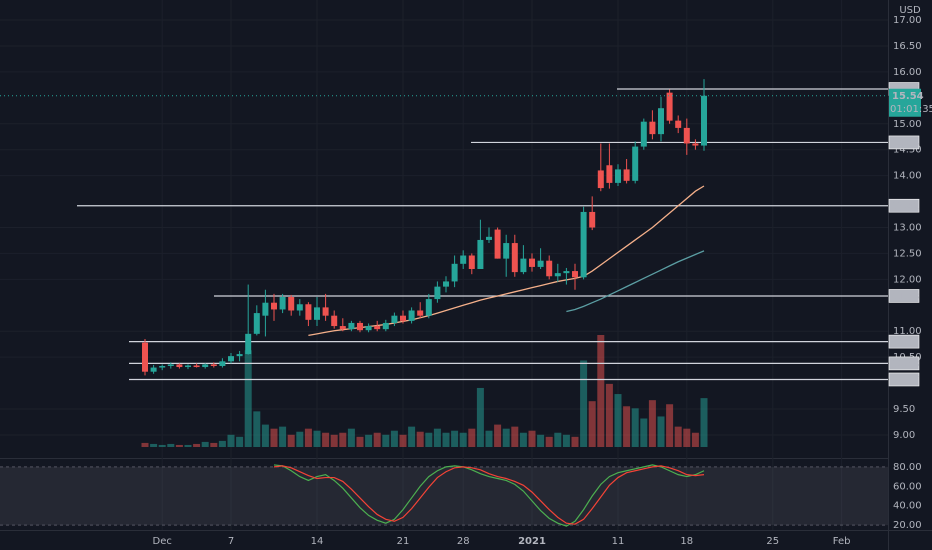 This screenshot has height=550, width=932. I want to click on y-tick-label: 15.00, so click(907, 124).